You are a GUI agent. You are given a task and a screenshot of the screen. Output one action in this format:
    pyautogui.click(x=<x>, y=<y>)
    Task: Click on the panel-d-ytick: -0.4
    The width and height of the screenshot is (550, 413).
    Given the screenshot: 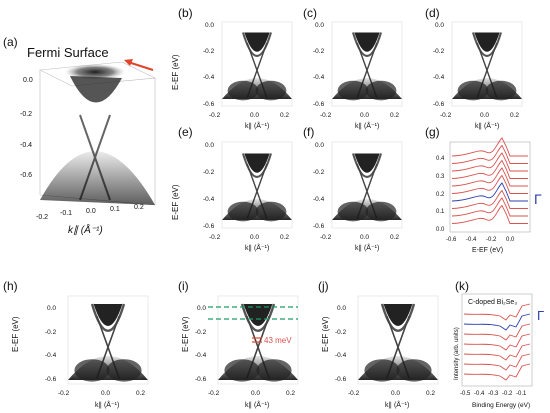 What is the action you would take?
    pyautogui.click(x=439, y=77)
    